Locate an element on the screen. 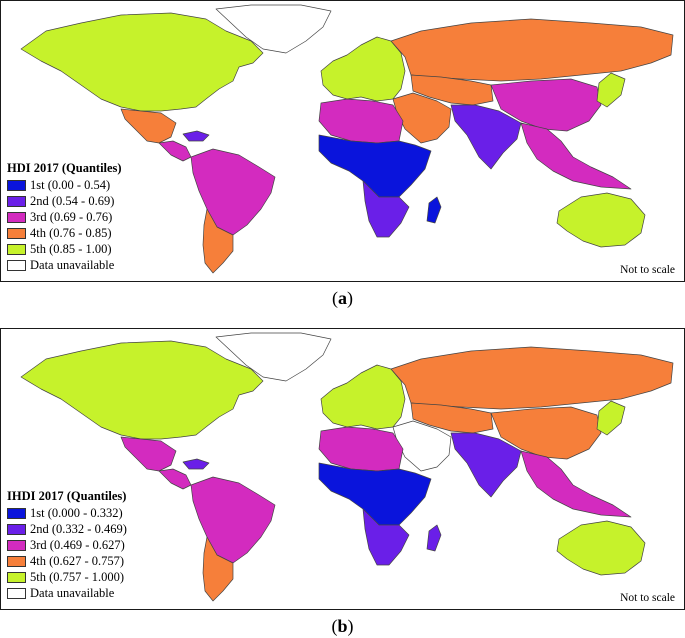  legend-title: IHDI 2017 (Quantiles) is located at coordinates (67, 496).